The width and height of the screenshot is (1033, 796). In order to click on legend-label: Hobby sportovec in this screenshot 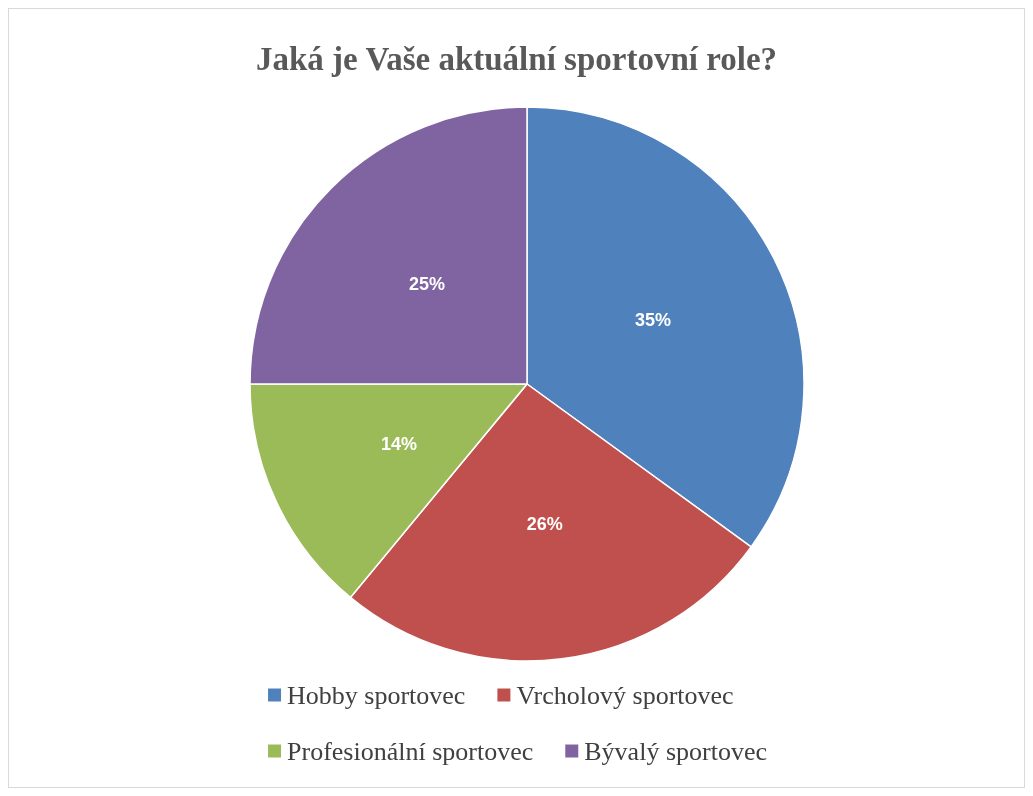, I will do `click(376, 695)`.